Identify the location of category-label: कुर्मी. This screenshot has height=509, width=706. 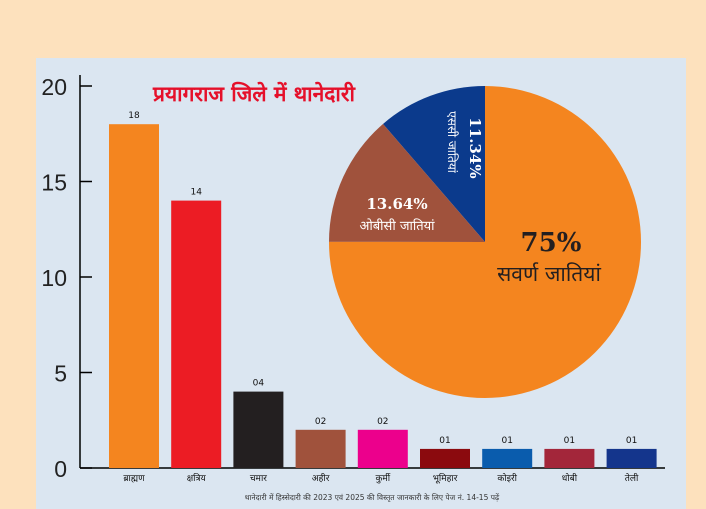
(382, 478).